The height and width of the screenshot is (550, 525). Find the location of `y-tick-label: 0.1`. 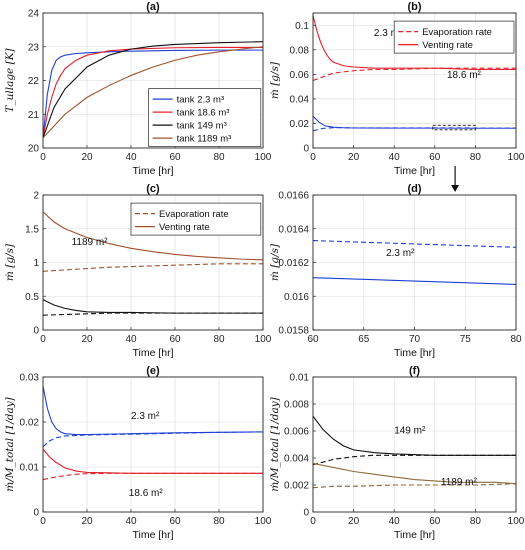

y-tick-label: 0.1 is located at coordinates (302, 26).